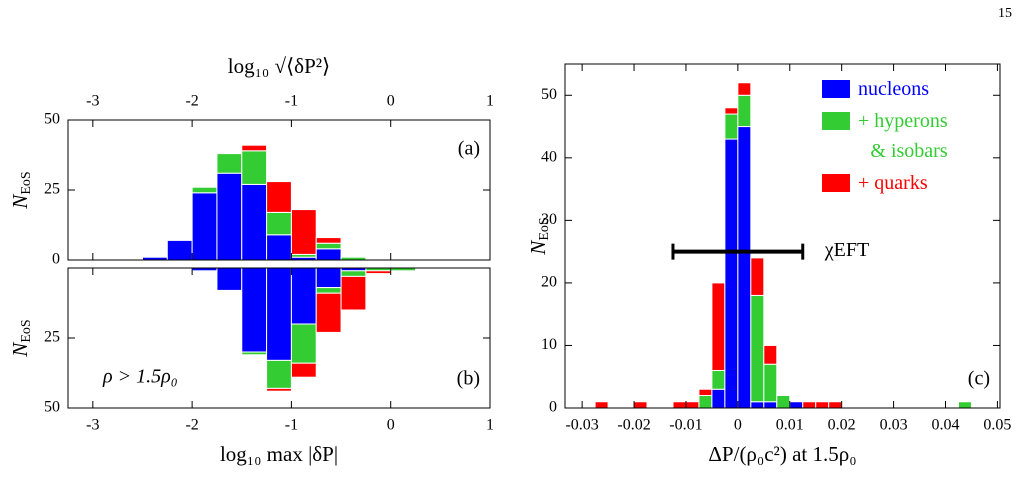 This screenshot has height=478, width=1028. What do you see at coordinates (842, 425) in the screenshot?
I see `x-tick-label: 0.02` at bounding box center [842, 425].